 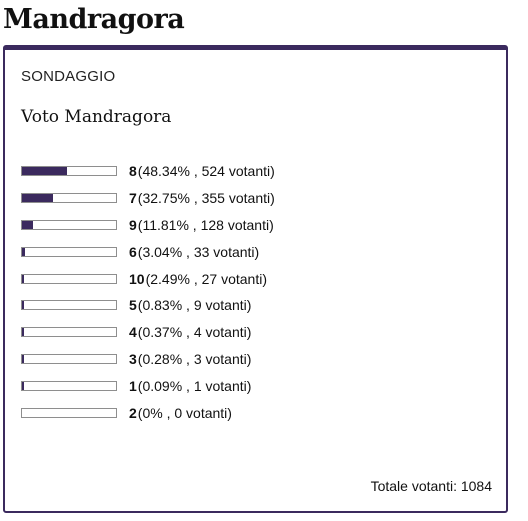 I want to click on poll-option-value: 1, so click(x=133, y=385).